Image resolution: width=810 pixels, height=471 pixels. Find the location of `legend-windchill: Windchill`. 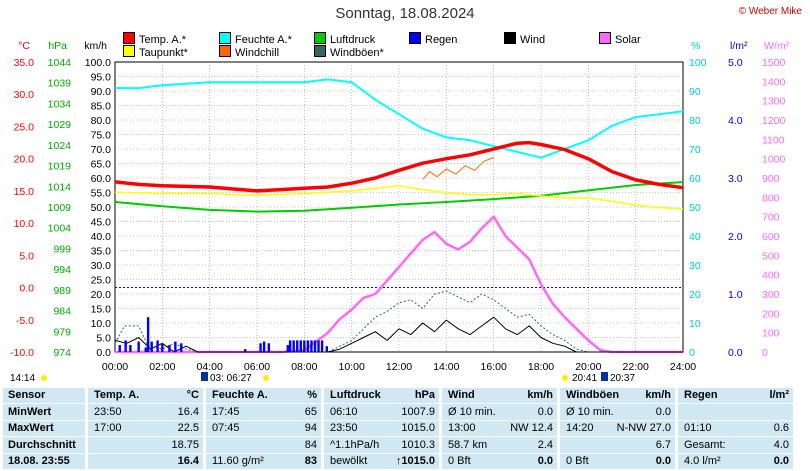

legend-windchill: Windchill is located at coordinates (249, 52).